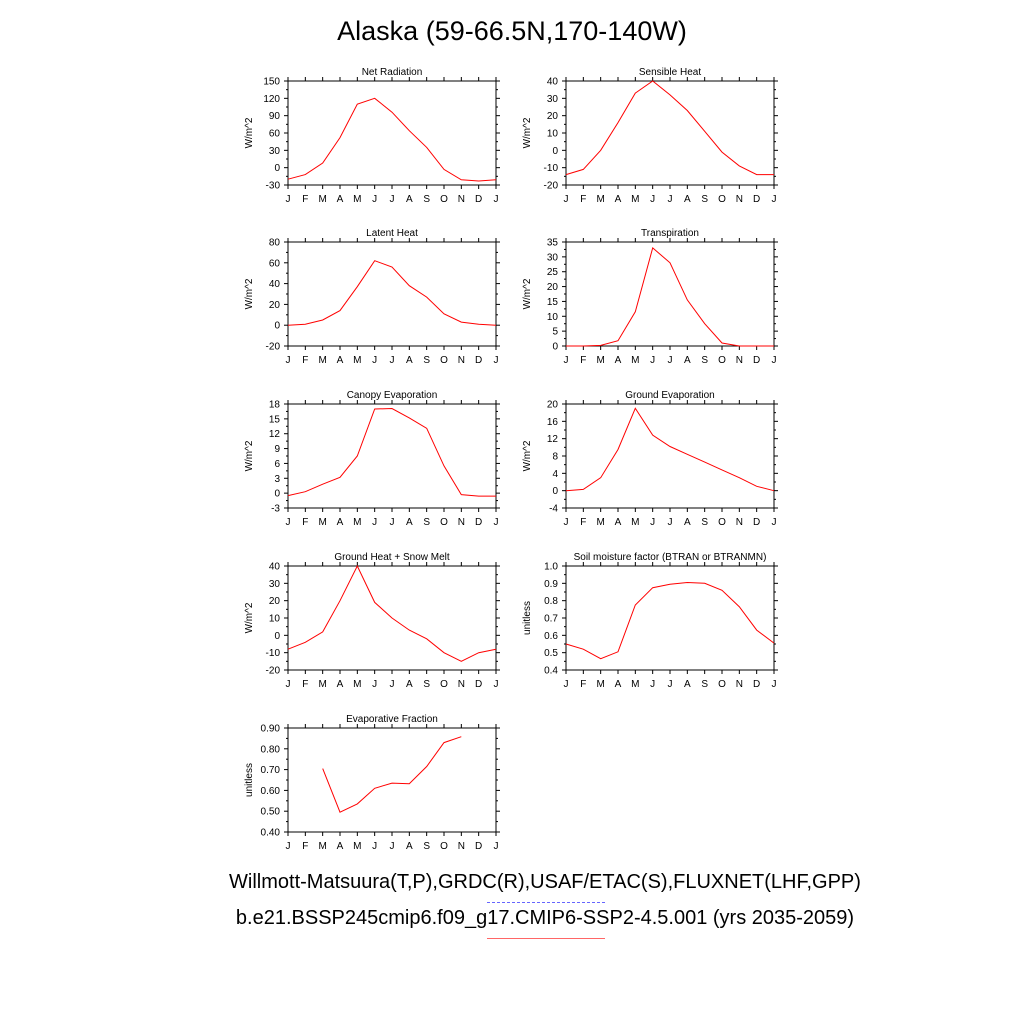 The height and width of the screenshot is (1024, 1024). What do you see at coordinates (555, 332) in the screenshot?
I see `y-tick-label: 5` at bounding box center [555, 332].